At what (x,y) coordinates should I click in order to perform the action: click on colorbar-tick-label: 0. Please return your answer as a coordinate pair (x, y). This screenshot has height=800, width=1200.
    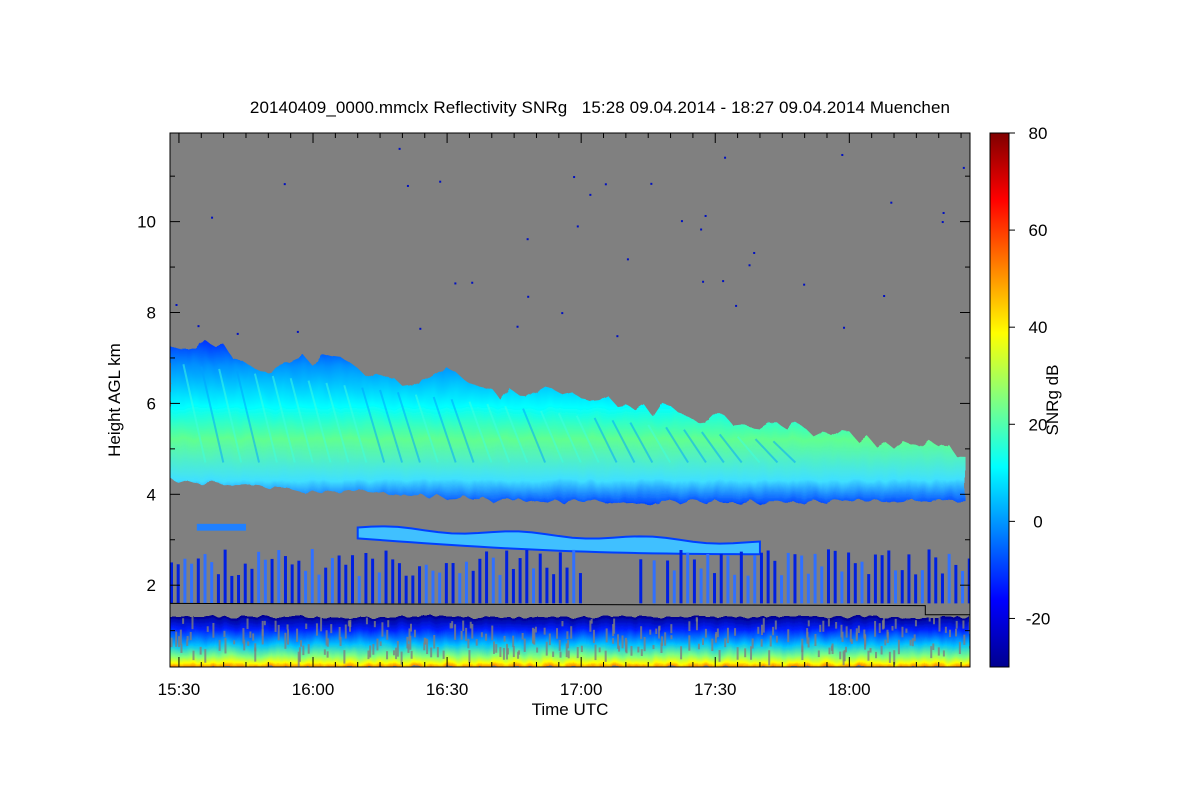
    Looking at the image, I should click on (1037, 521).